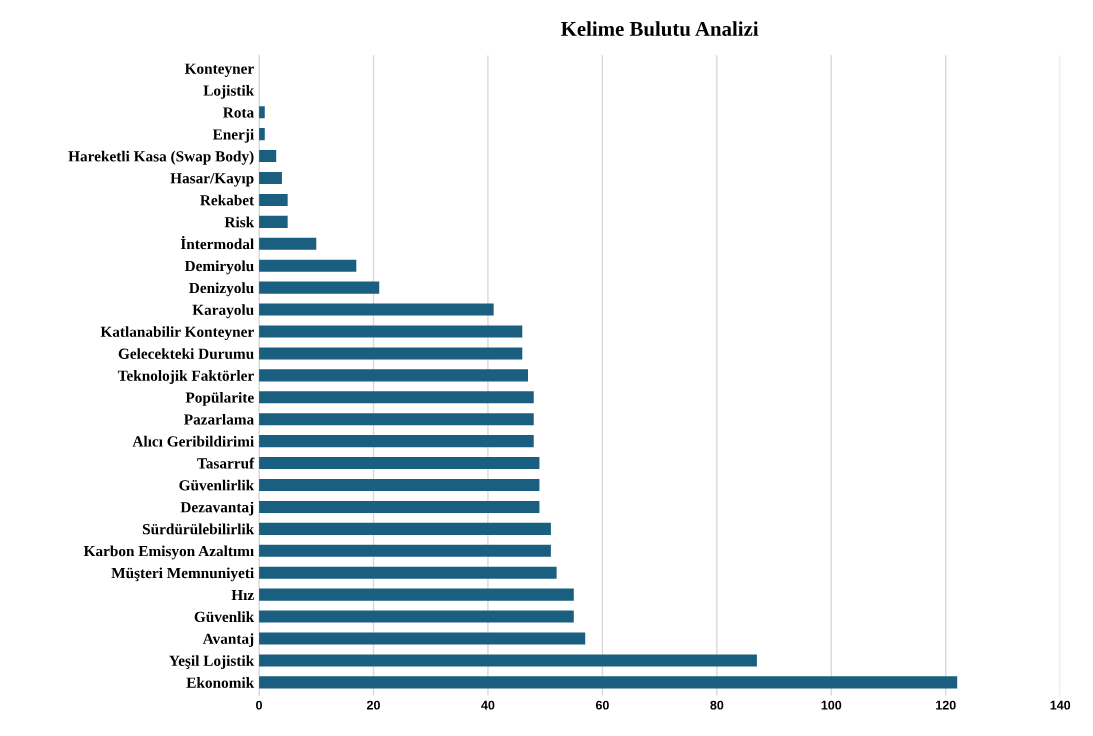 The image size is (1093, 736). I want to click on y-tick-label: Hareketli Kasa (Swap Body), so click(161, 157).